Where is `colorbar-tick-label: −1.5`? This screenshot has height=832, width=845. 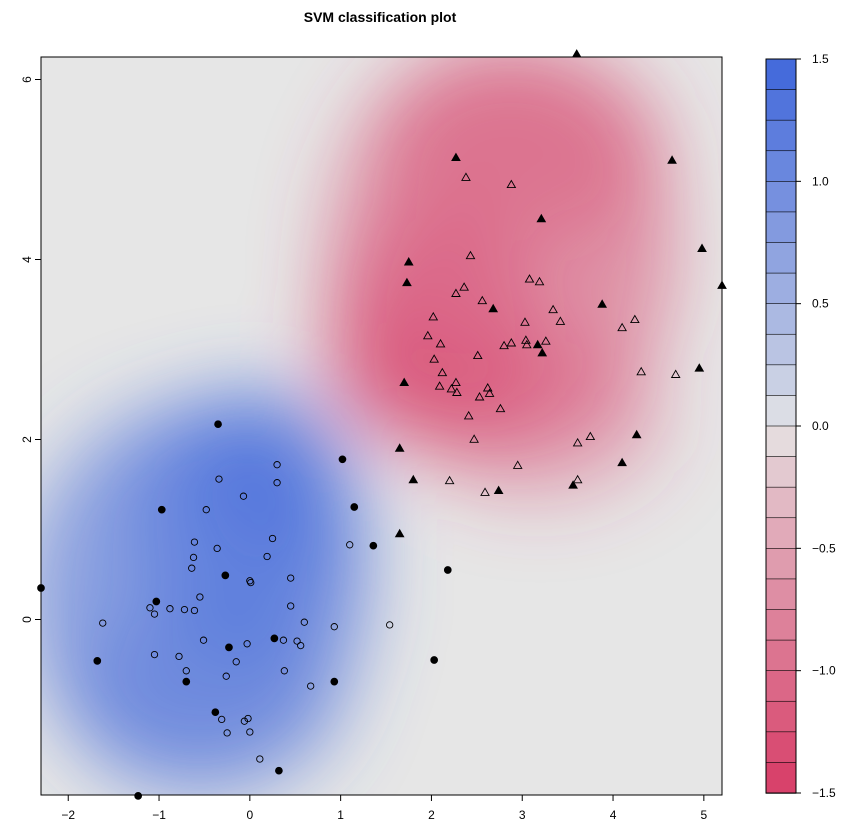
colorbar-tick-label: −1.5 is located at coordinates (824, 793).